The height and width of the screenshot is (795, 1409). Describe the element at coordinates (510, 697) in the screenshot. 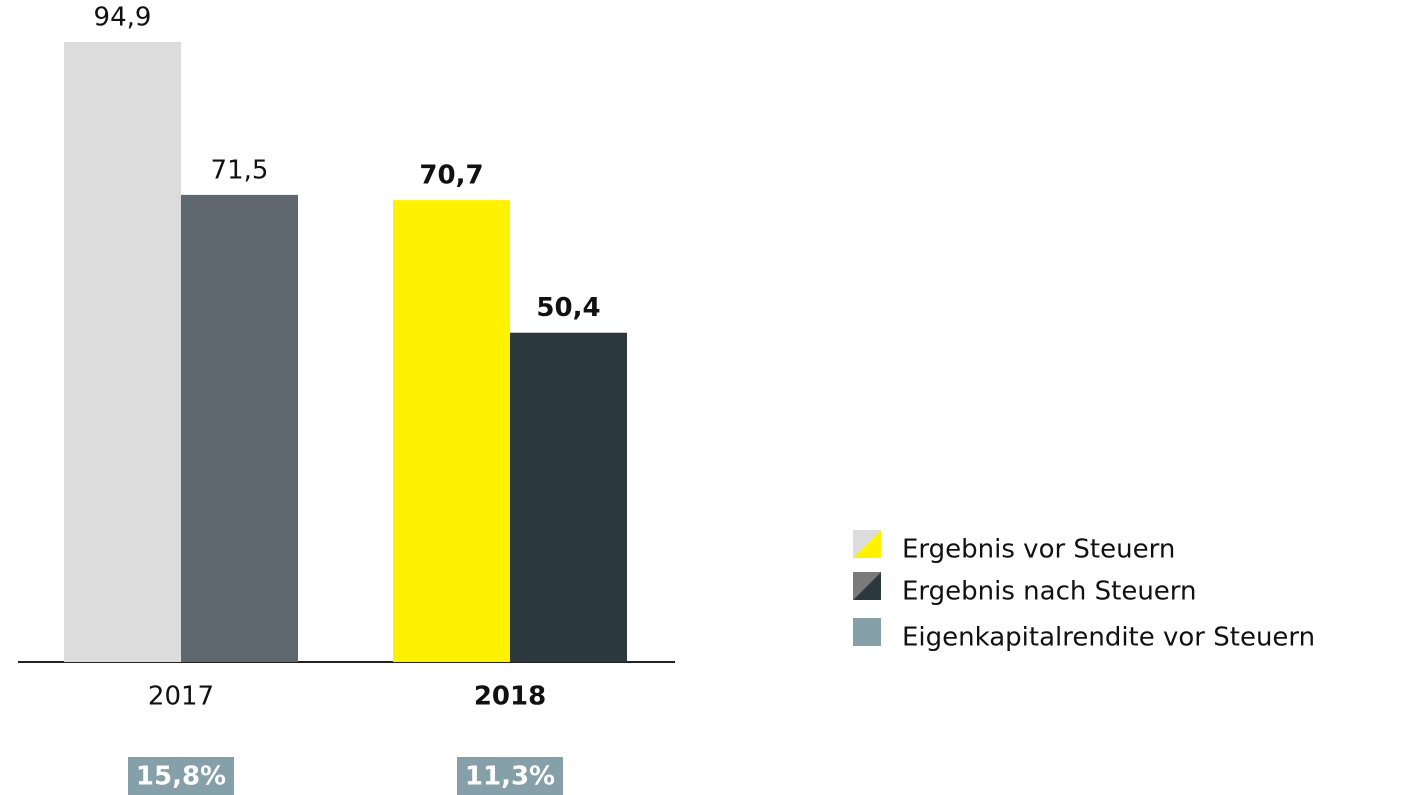

I see `x-tick-label: 2018` at that location.